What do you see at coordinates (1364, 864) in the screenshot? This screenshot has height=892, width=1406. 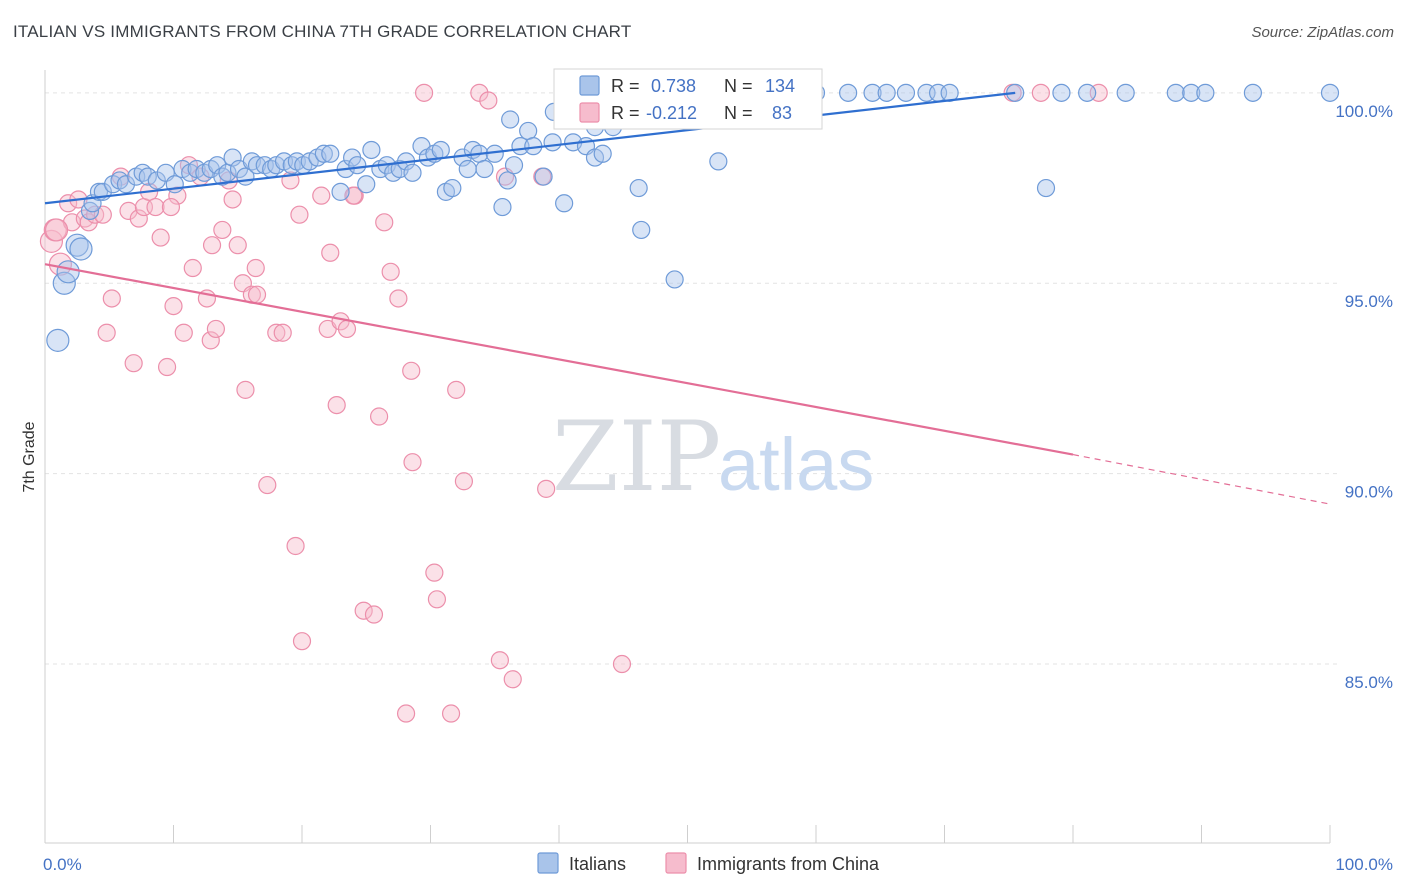 I see `x-tick-label-right: 100.0%` at bounding box center [1364, 864].